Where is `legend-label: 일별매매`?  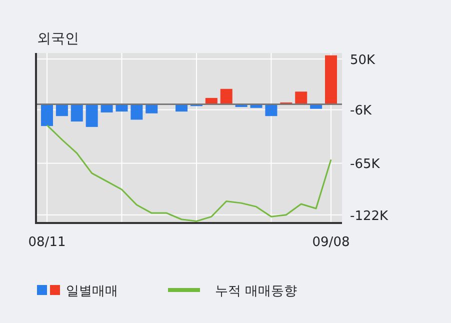 legend-label: 일별매매 is located at coordinates (92, 291).